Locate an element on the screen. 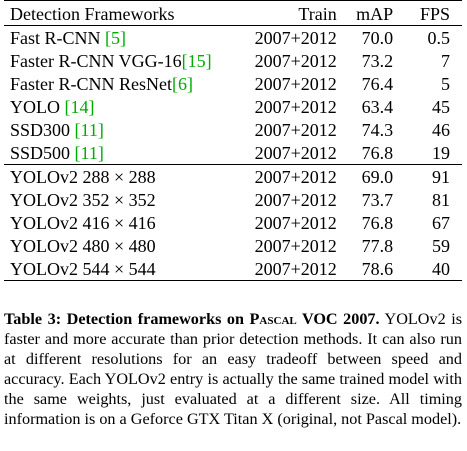 This screenshot has width=467, height=451. reference-link: [15] is located at coordinates (196, 60).